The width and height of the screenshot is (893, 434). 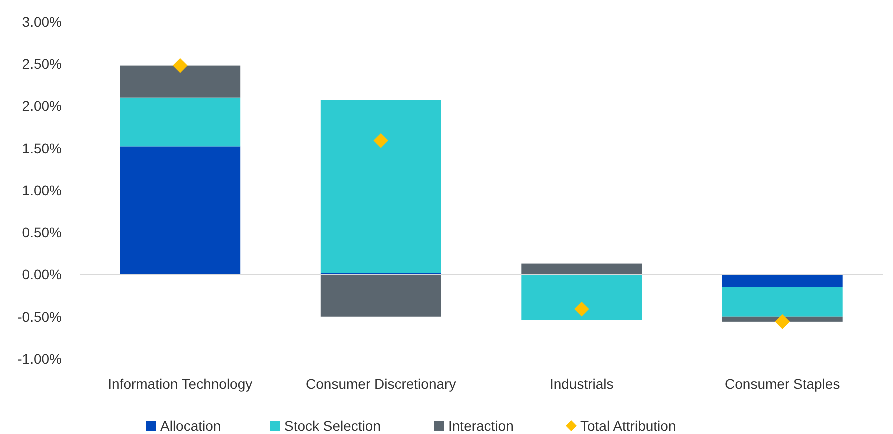 What do you see at coordinates (782, 384) in the screenshot?
I see `x-tick-label: Consumer Staples` at bounding box center [782, 384].